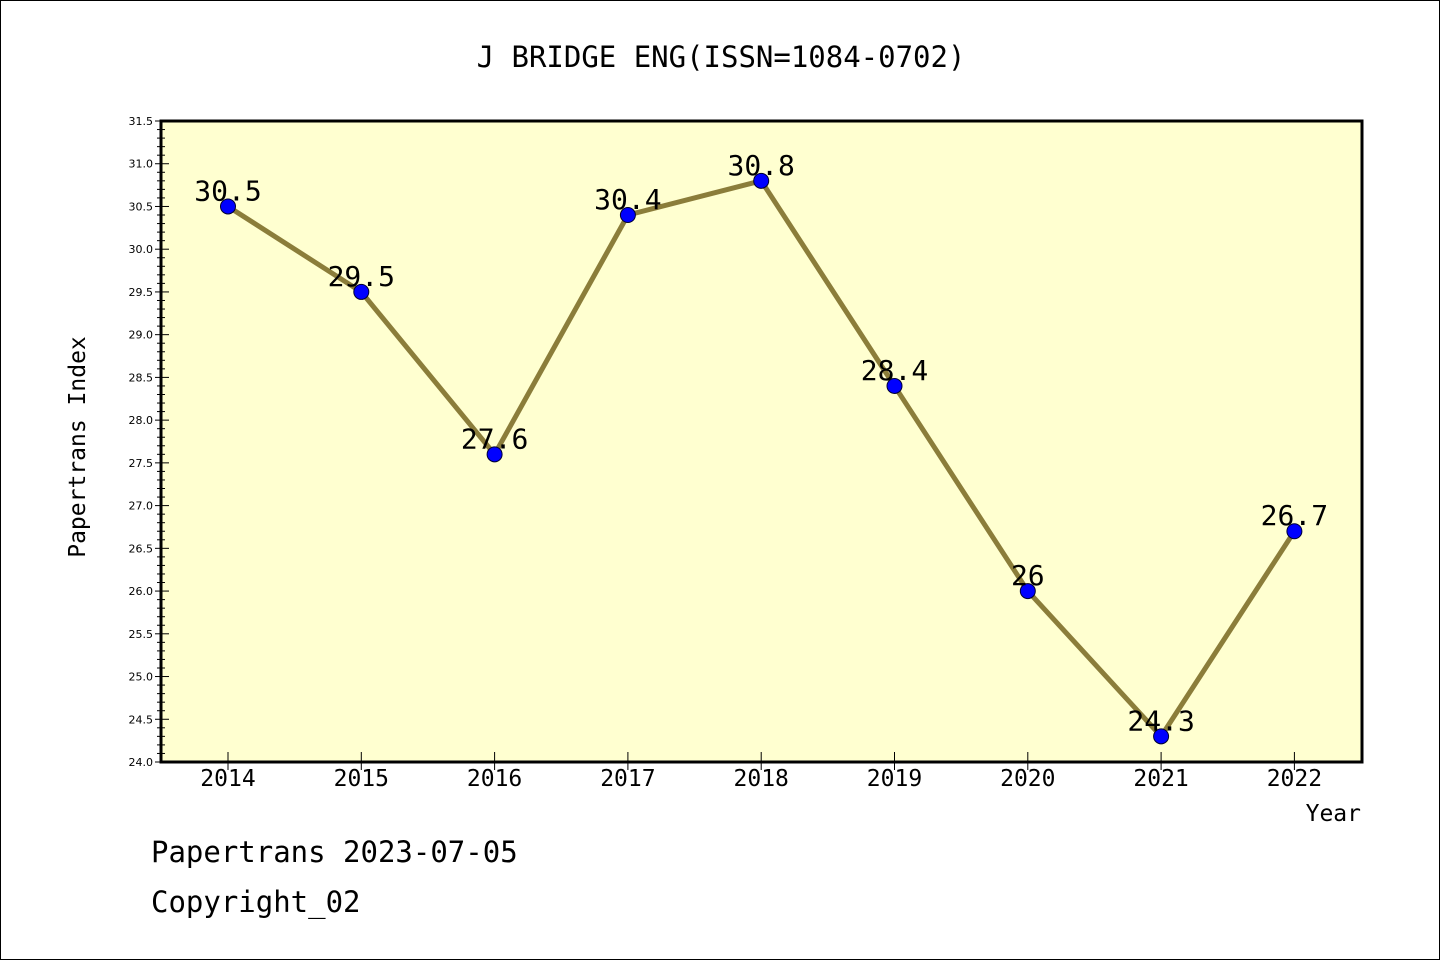 Image resolution: width=1440 pixels, height=961 pixels. I want to click on data-label: 27.6, so click(494, 438).